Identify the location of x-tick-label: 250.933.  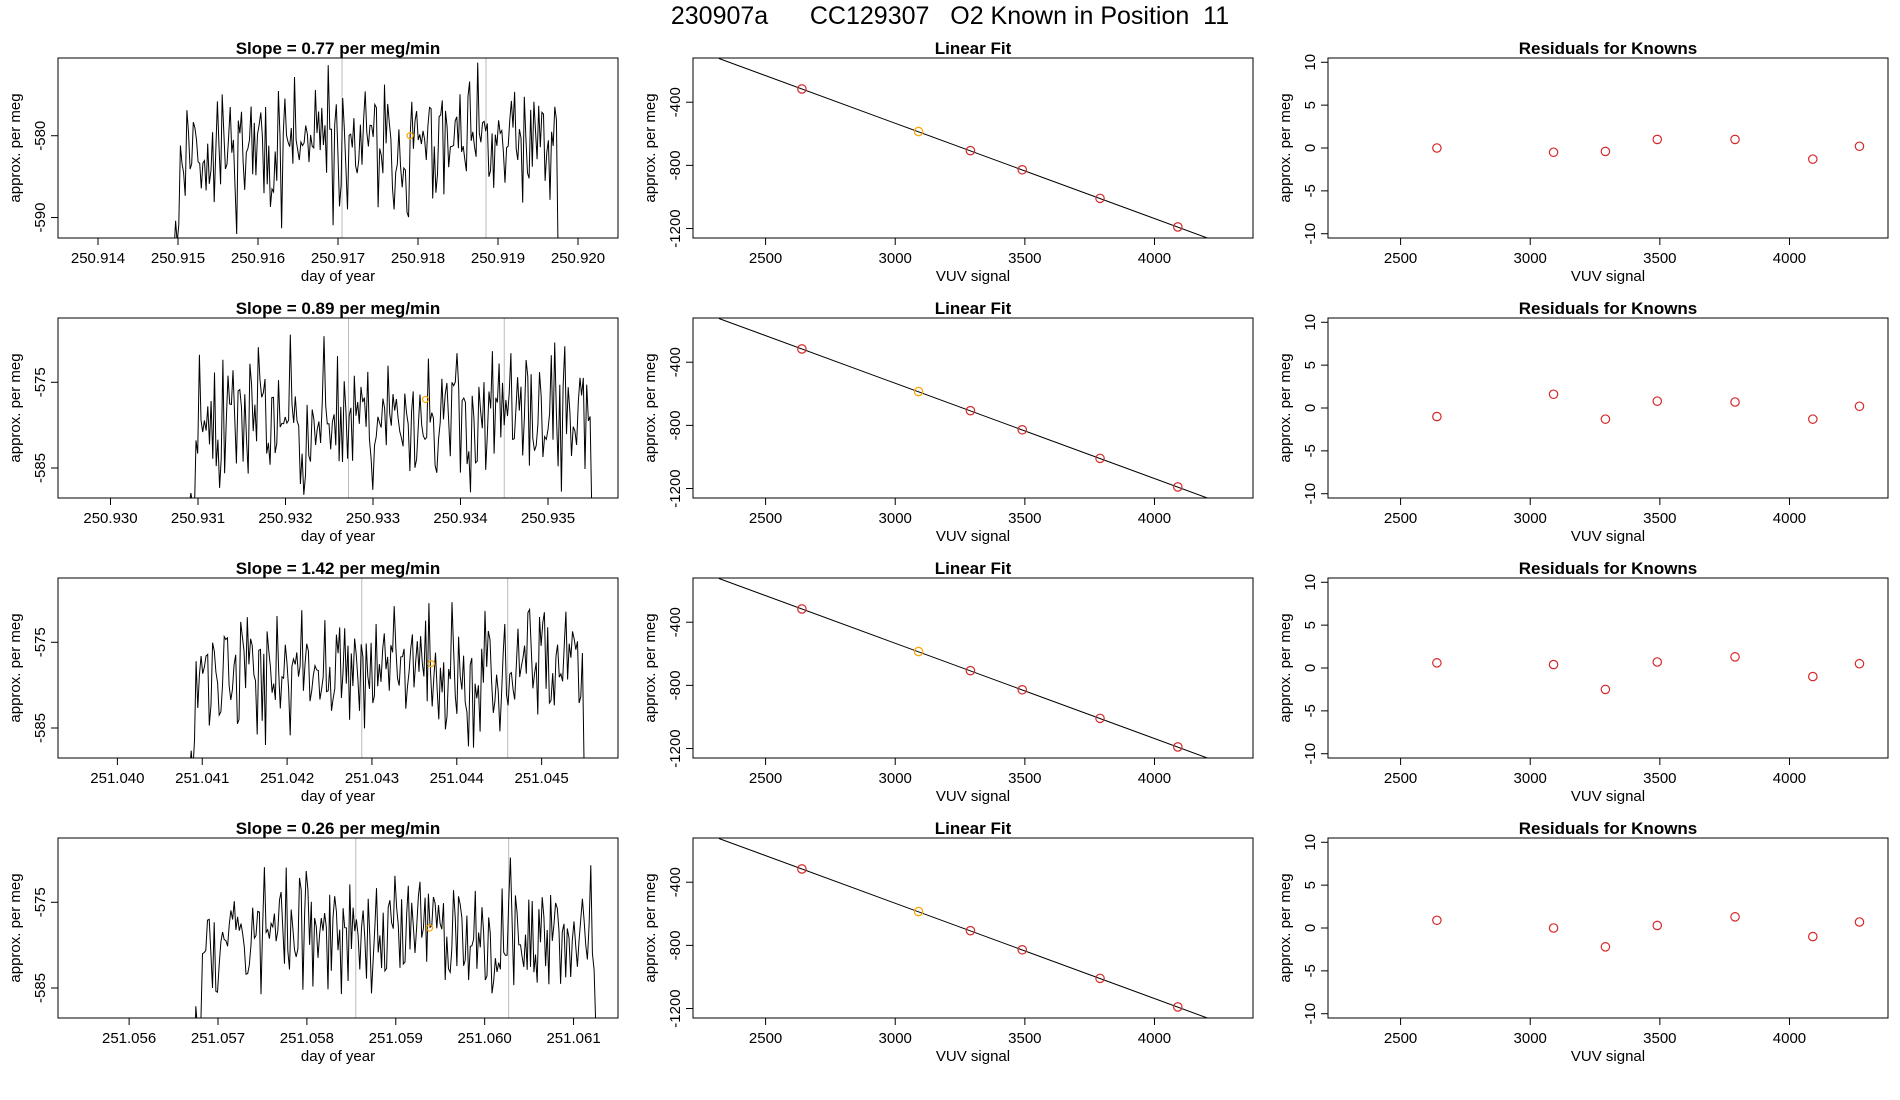
(373, 518).